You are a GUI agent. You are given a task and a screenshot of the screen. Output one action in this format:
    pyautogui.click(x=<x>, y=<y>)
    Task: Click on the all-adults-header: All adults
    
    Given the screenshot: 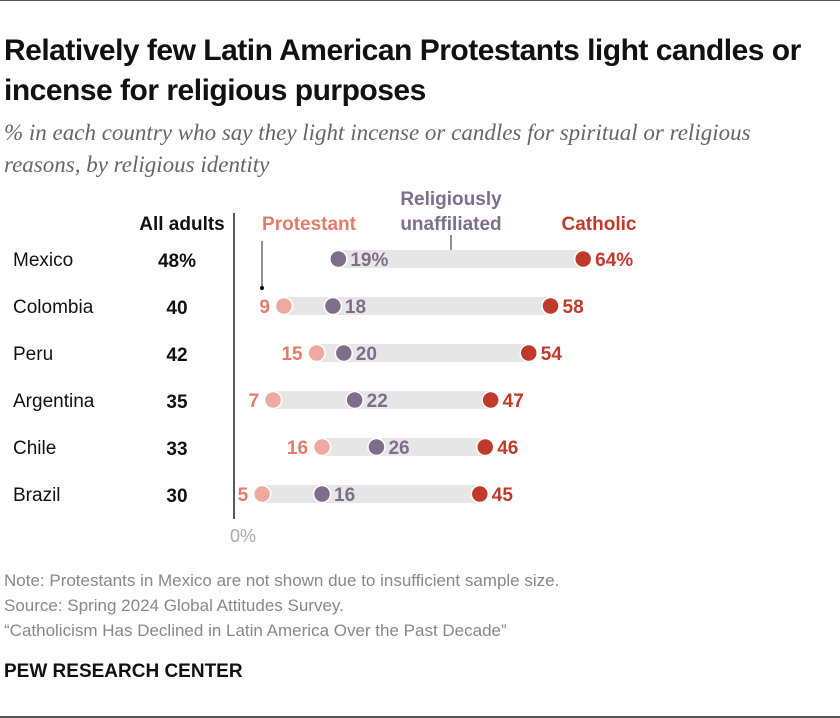 What is the action you would take?
    pyautogui.click(x=182, y=224)
    